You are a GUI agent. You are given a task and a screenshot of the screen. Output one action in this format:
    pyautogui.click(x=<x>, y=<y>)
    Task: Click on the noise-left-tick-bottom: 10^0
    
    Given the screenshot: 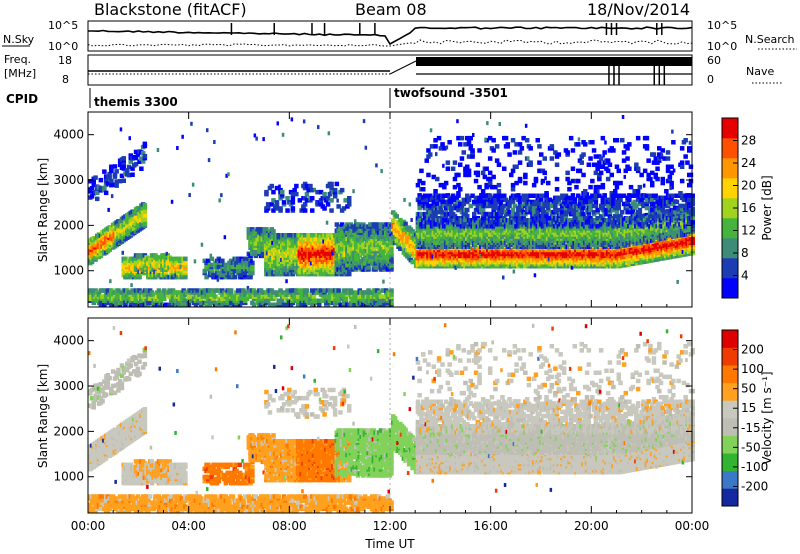 What is the action you would take?
    pyautogui.click(x=63, y=46)
    